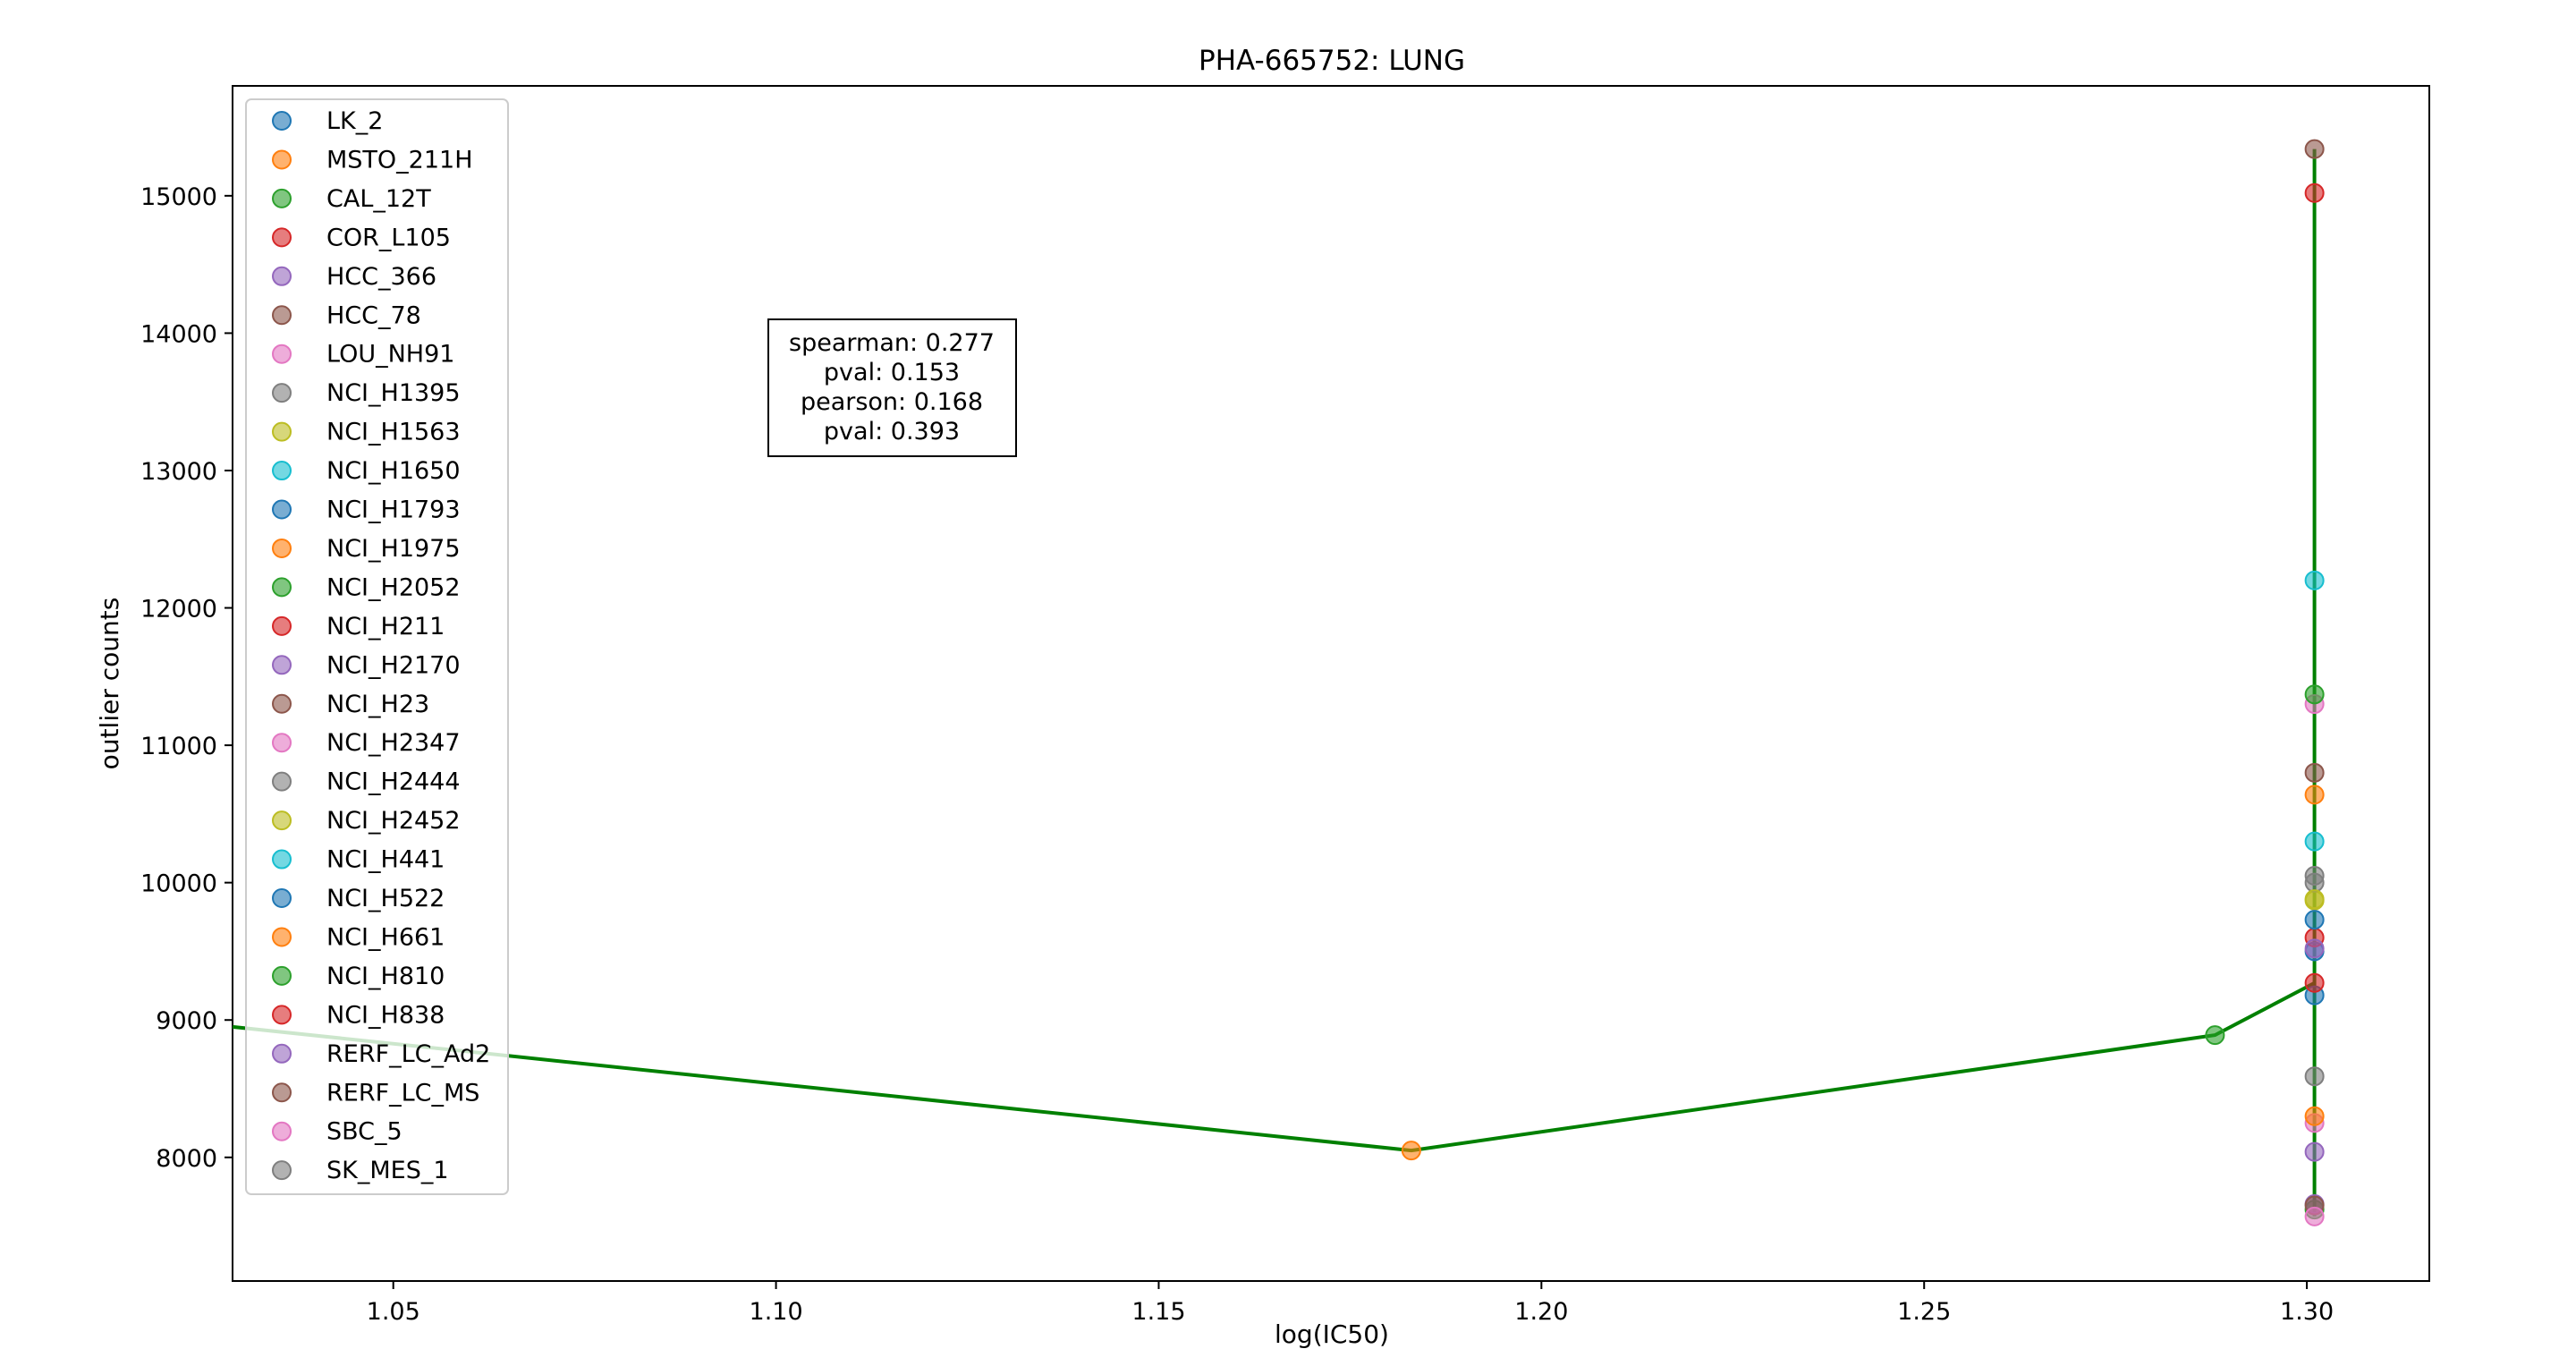 The image size is (2576, 1349). I want to click on legend-label: NCI_H1563, so click(393, 432).